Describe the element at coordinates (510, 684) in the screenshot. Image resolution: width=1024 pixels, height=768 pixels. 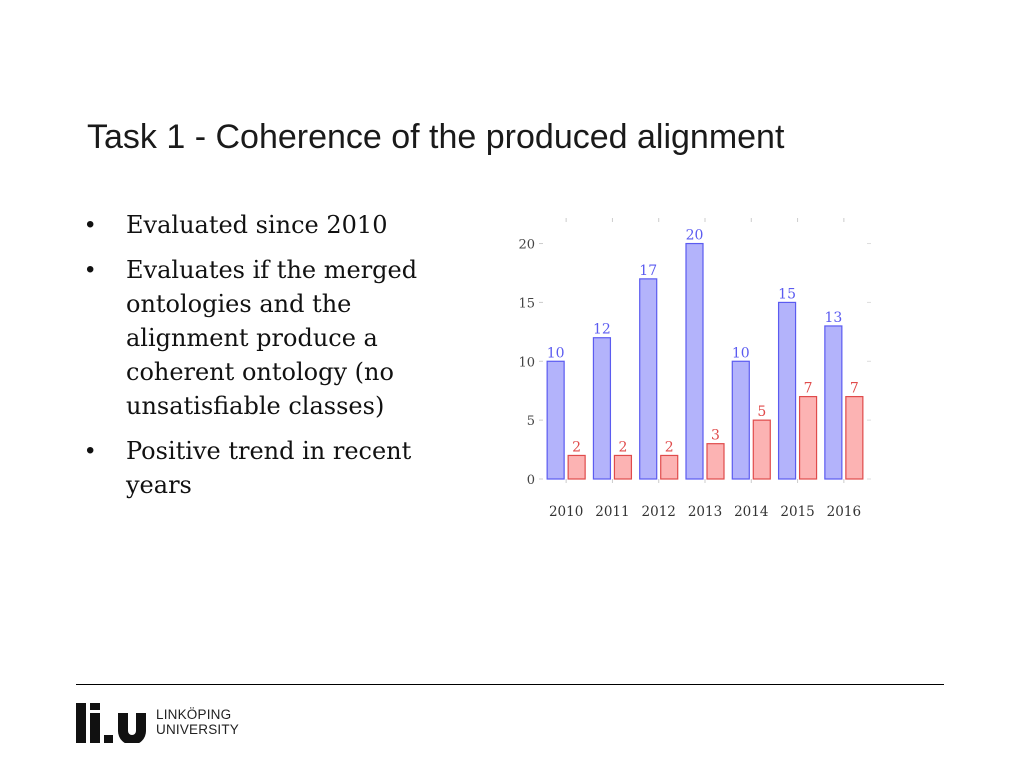
I see `footer-divider` at that location.